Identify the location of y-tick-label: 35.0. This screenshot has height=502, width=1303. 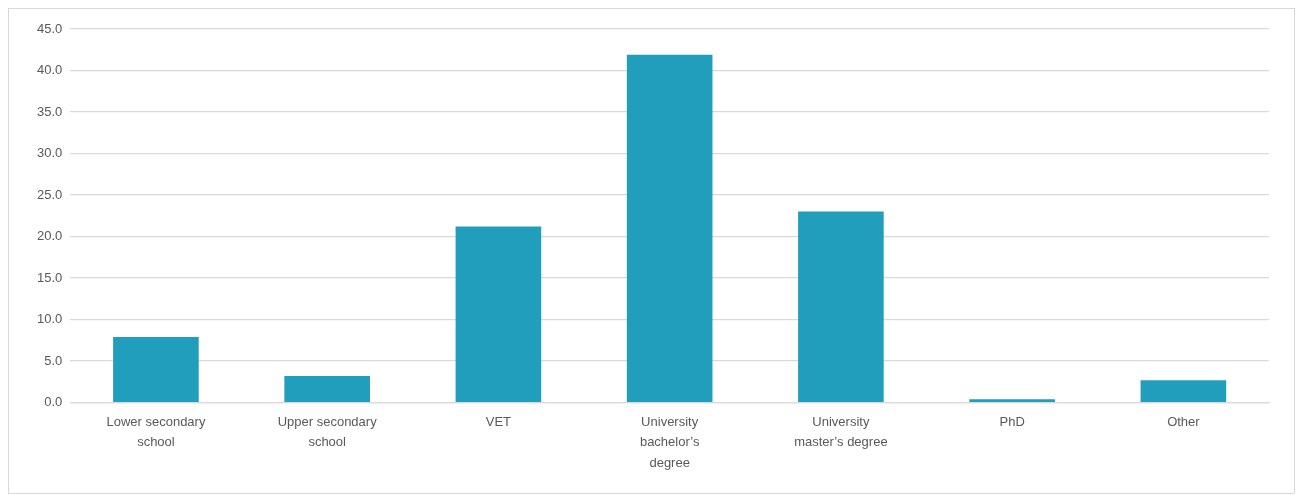
(49, 111).